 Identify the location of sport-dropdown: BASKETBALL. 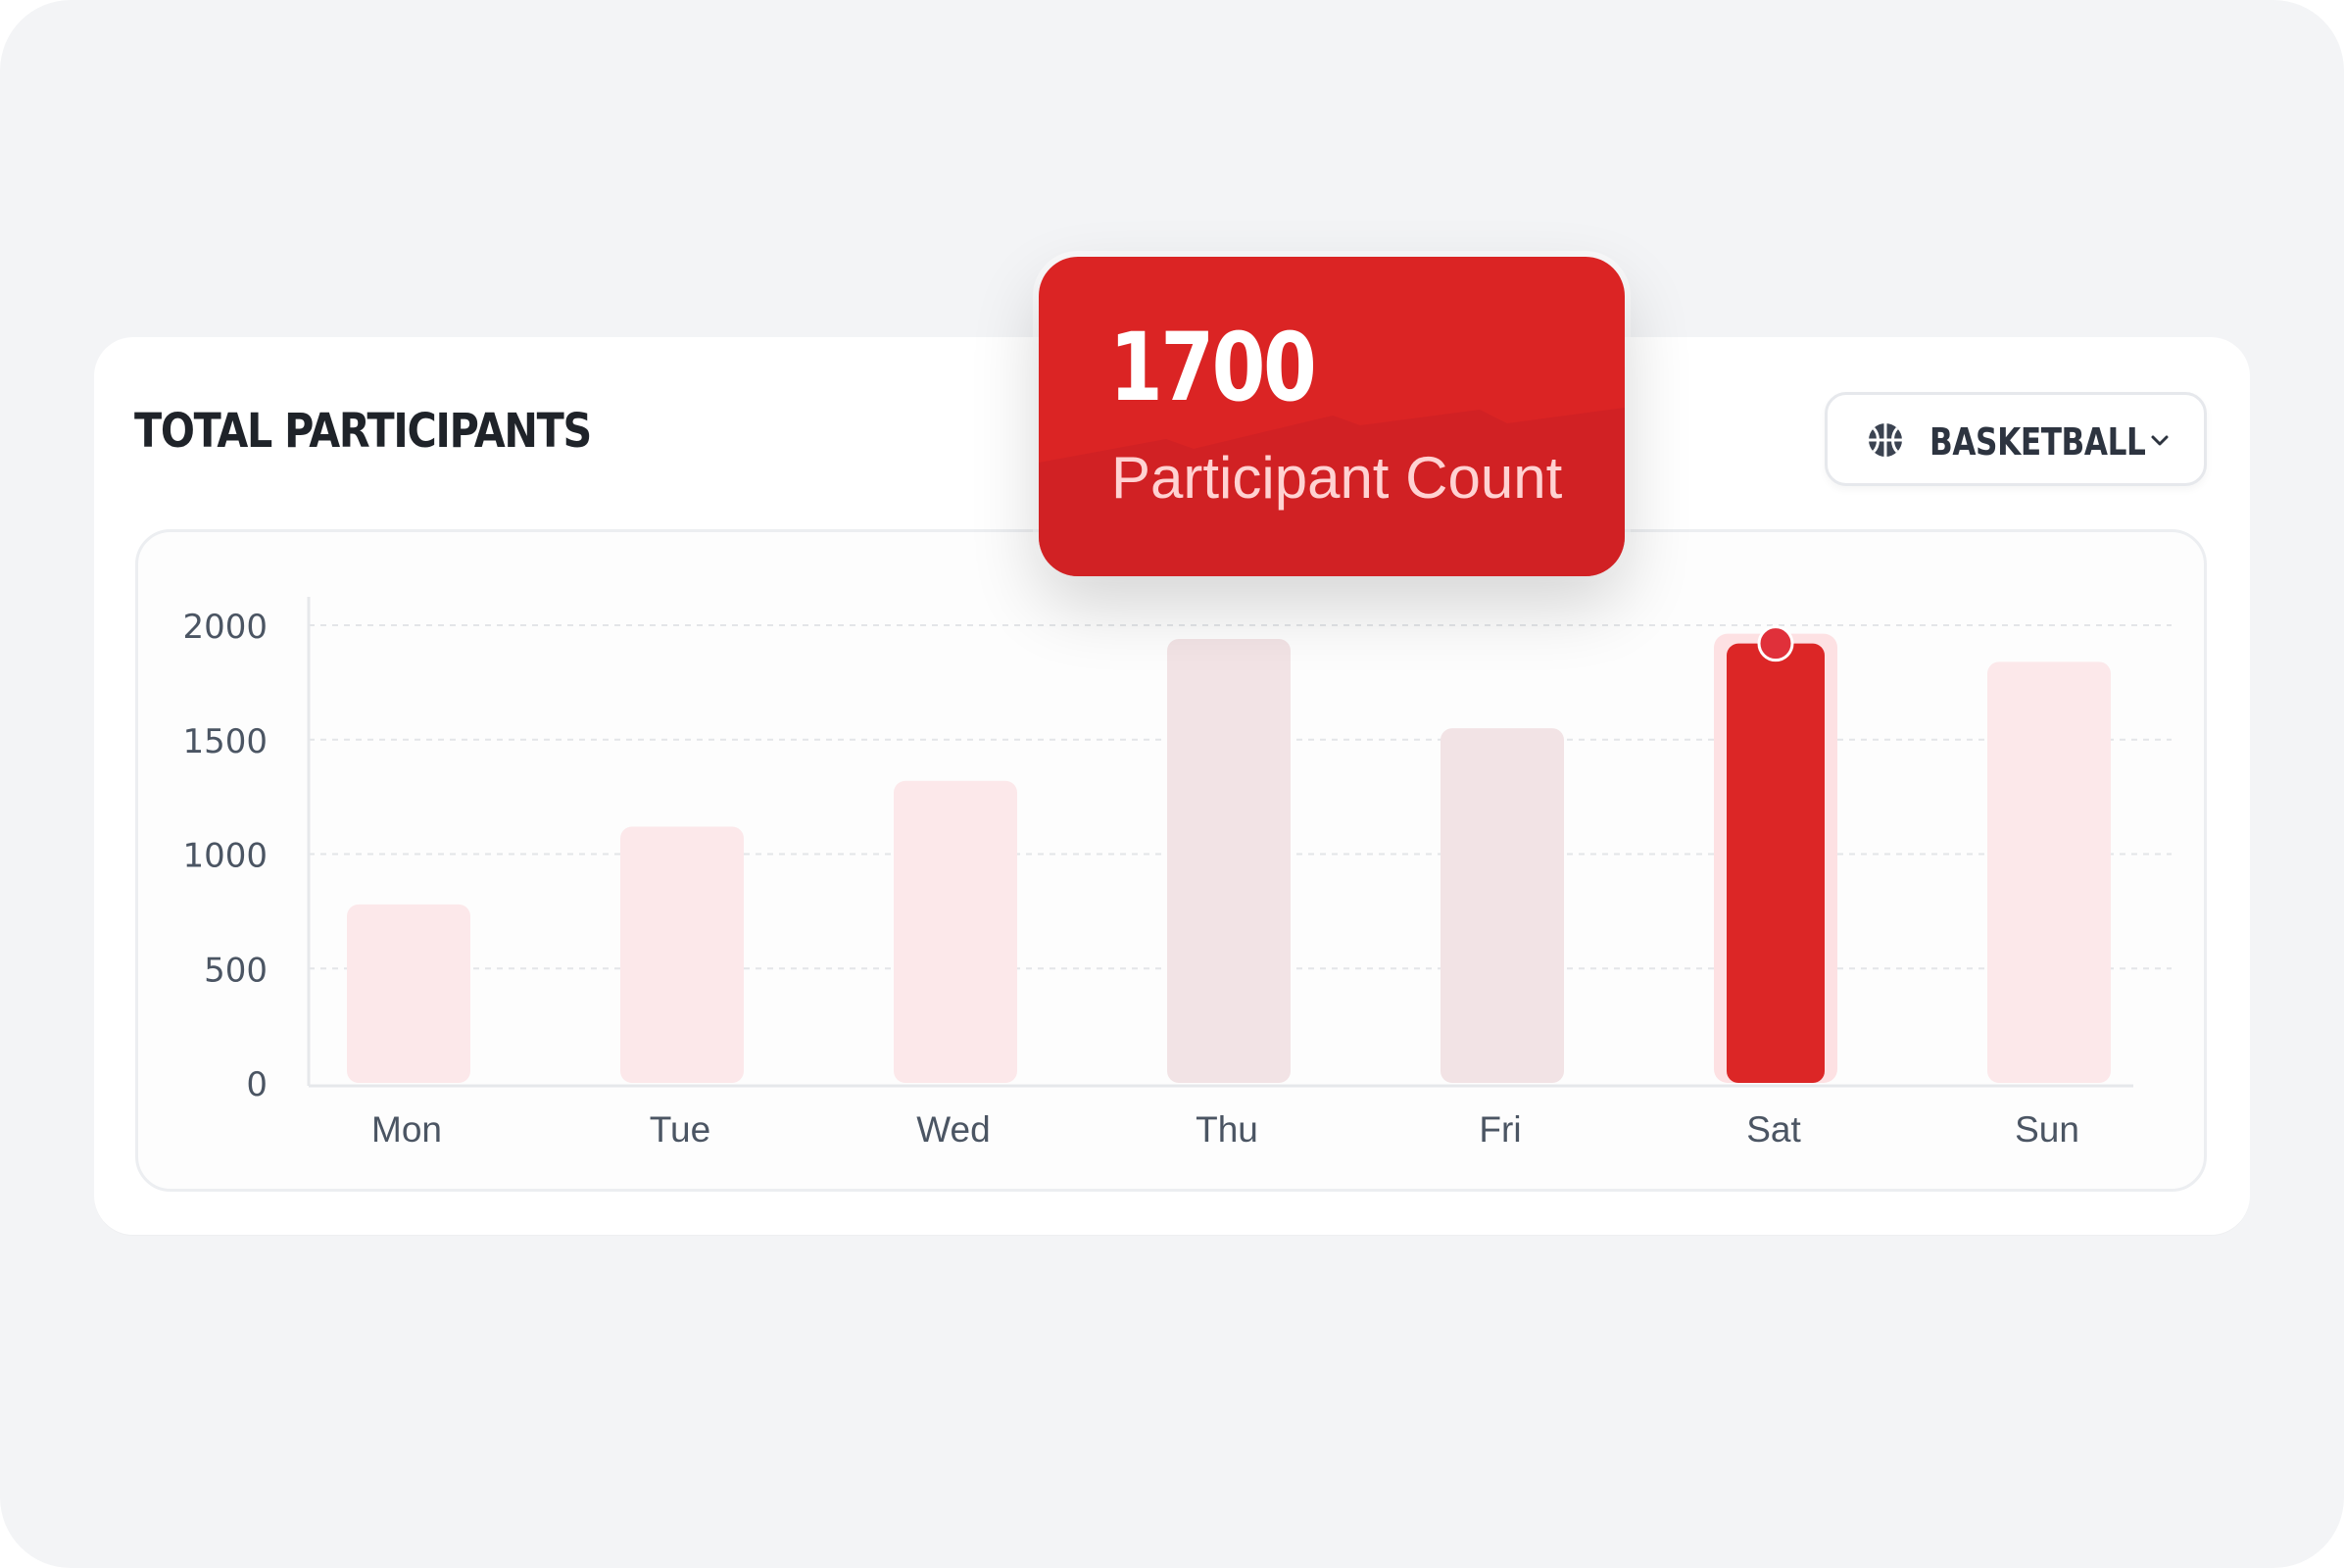
(2016, 439).